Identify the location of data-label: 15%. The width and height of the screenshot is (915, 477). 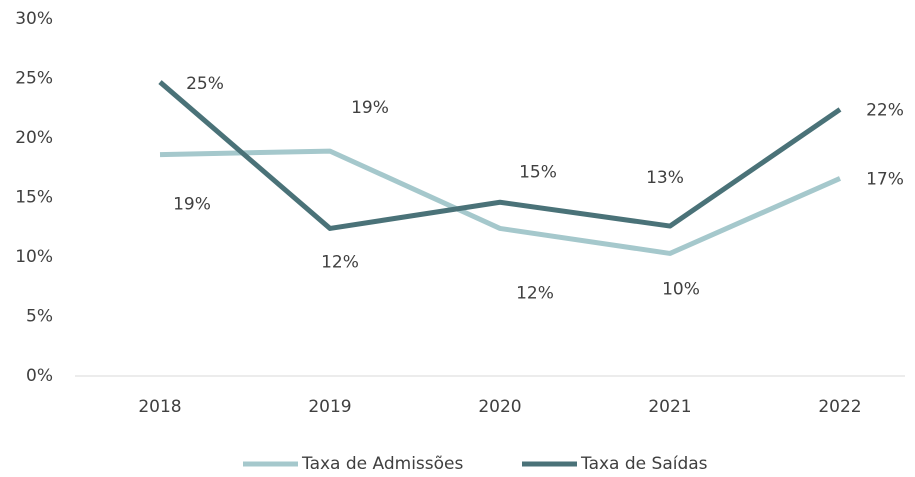
(538, 172).